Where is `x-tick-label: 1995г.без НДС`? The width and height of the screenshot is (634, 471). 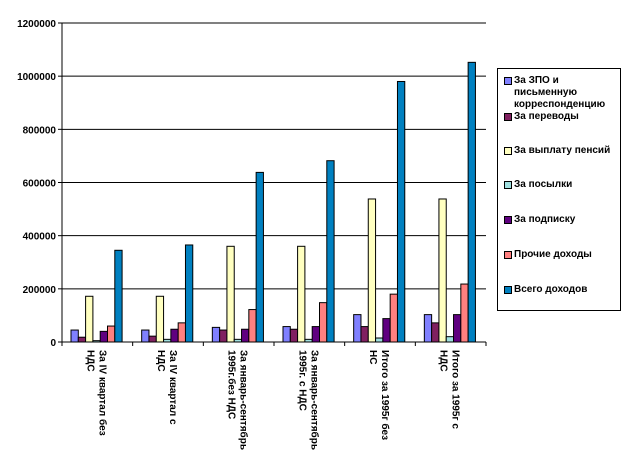 x-tick-label: 1995г.без НДС is located at coordinates (232, 384).